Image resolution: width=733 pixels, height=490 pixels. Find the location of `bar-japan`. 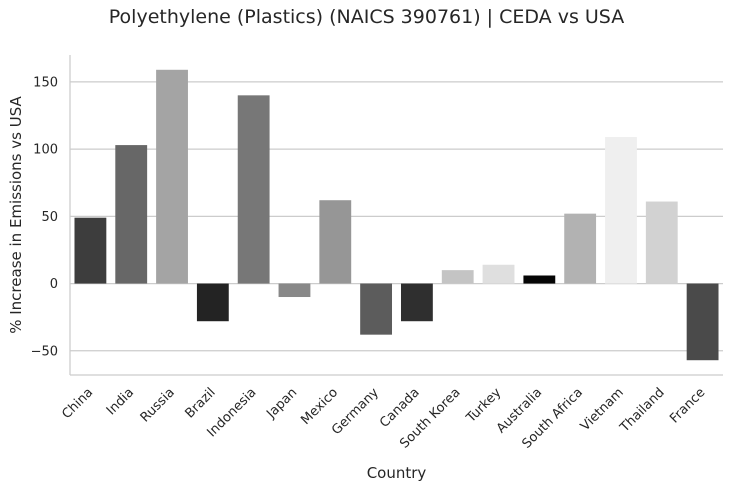

bar-japan is located at coordinates (294, 290).